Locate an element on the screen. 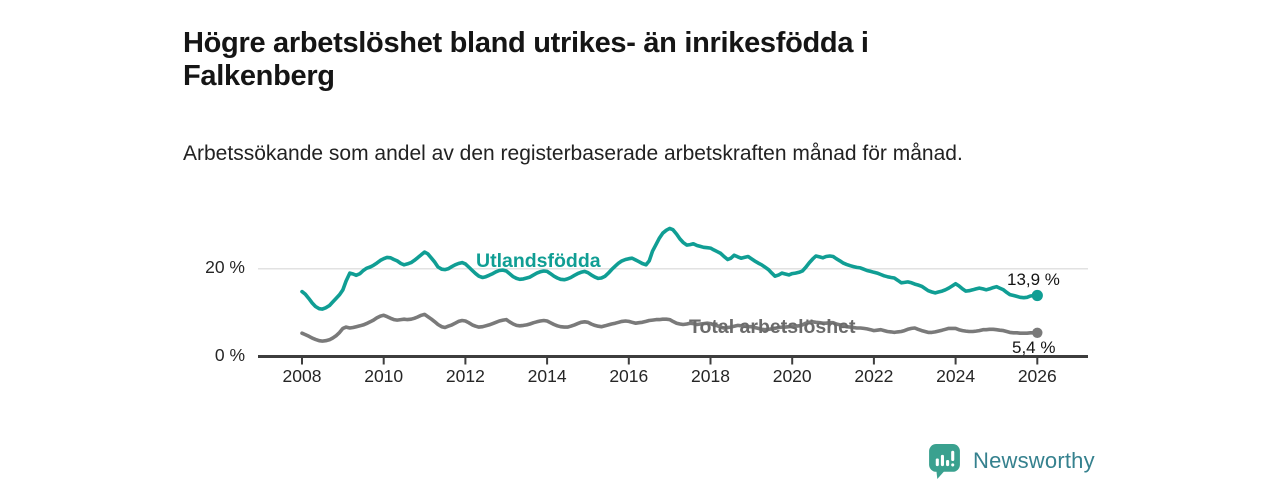 The width and height of the screenshot is (1280, 480). series-label-utlandsfodda: Utlandsfödda is located at coordinates (538, 261).